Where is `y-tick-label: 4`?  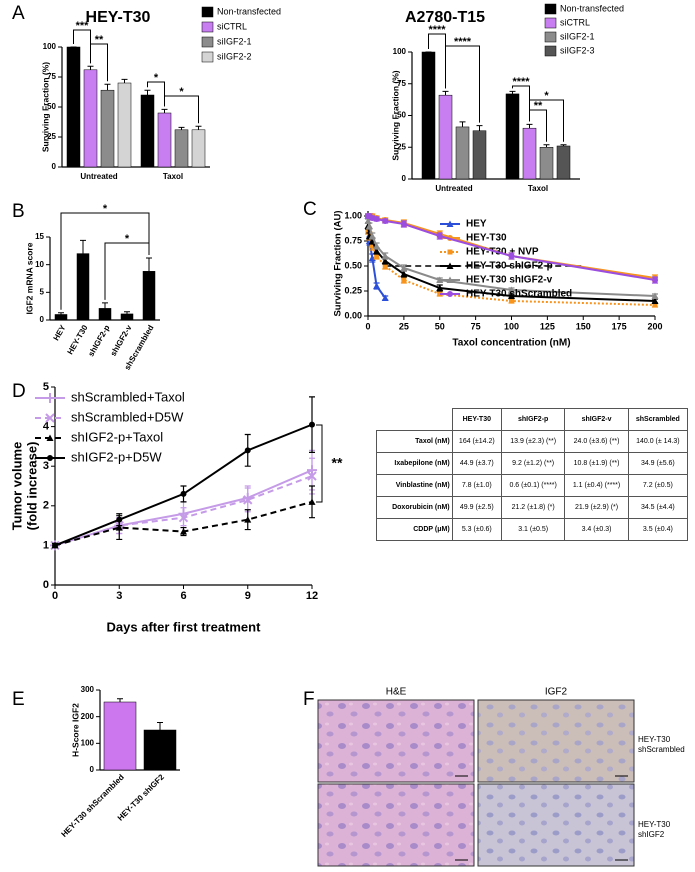 y-tick-label: 4 is located at coordinates (46, 427).